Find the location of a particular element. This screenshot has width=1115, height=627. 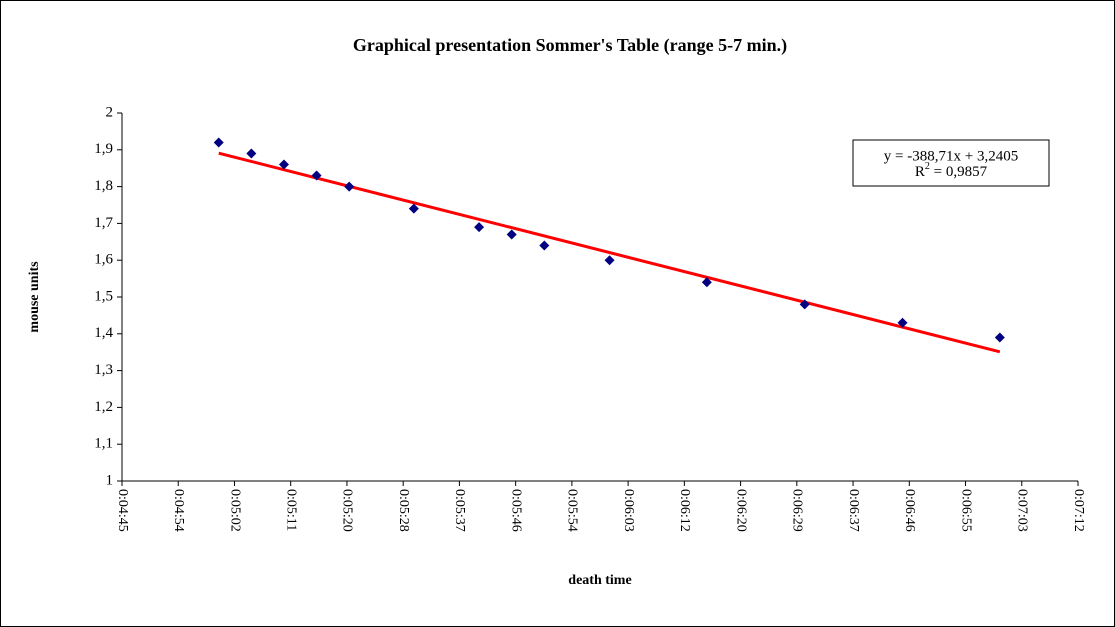

x-tick-label: 0:06:55 is located at coordinates (965, 510).